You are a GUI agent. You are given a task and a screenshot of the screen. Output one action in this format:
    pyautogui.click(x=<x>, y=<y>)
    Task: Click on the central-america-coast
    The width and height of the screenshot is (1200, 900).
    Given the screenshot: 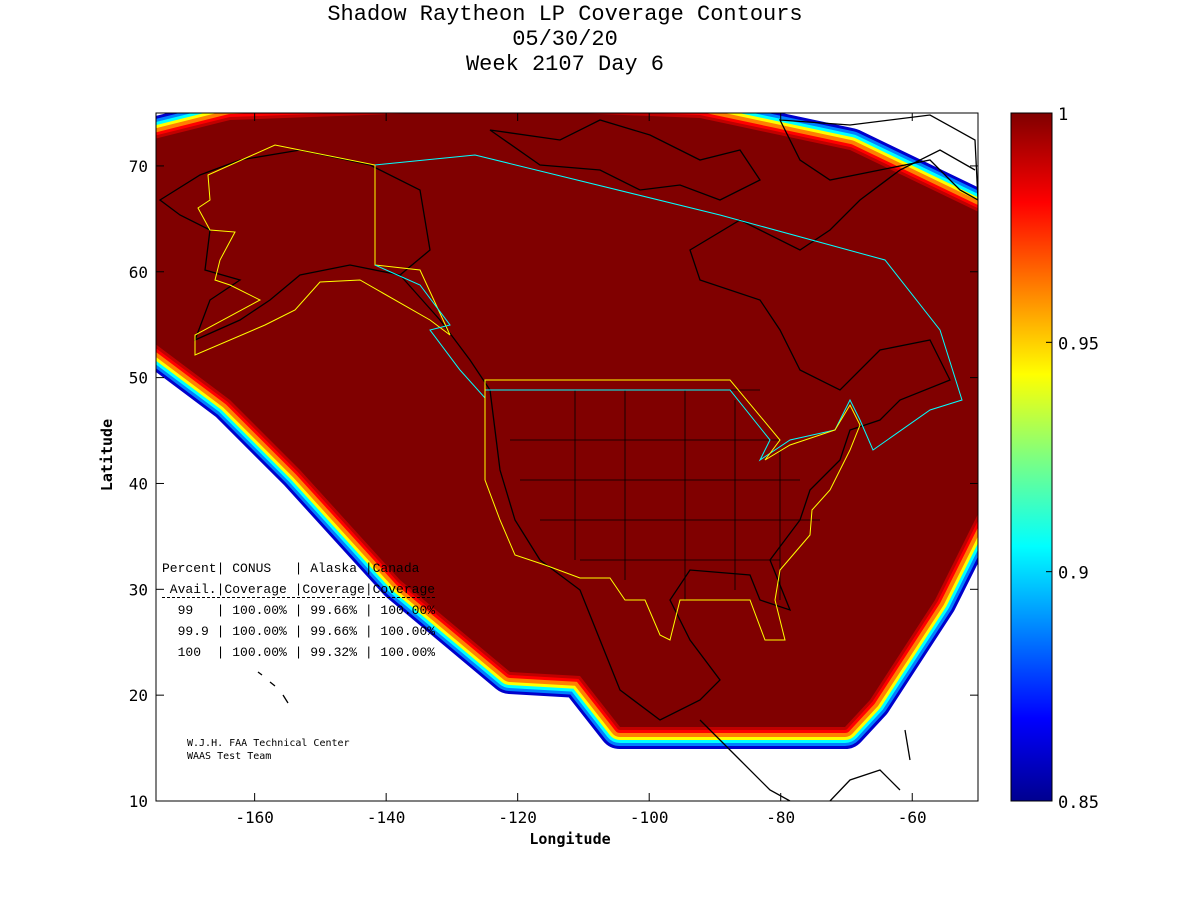 What is the action you would take?
    pyautogui.click(x=805, y=760)
    